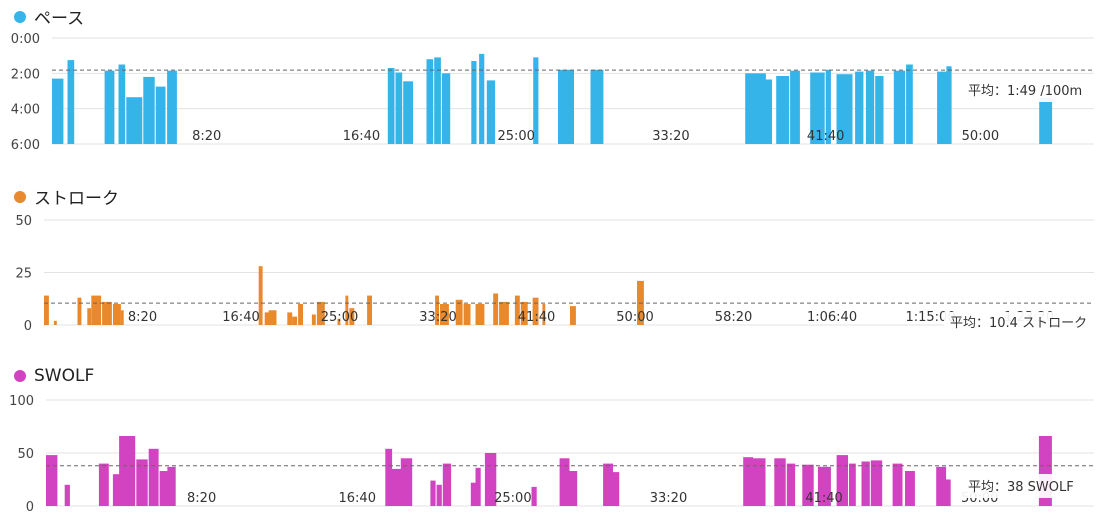  What do you see at coordinates (670, 136) in the screenshot?
I see `pace-xtick-label: 33:20` at bounding box center [670, 136].